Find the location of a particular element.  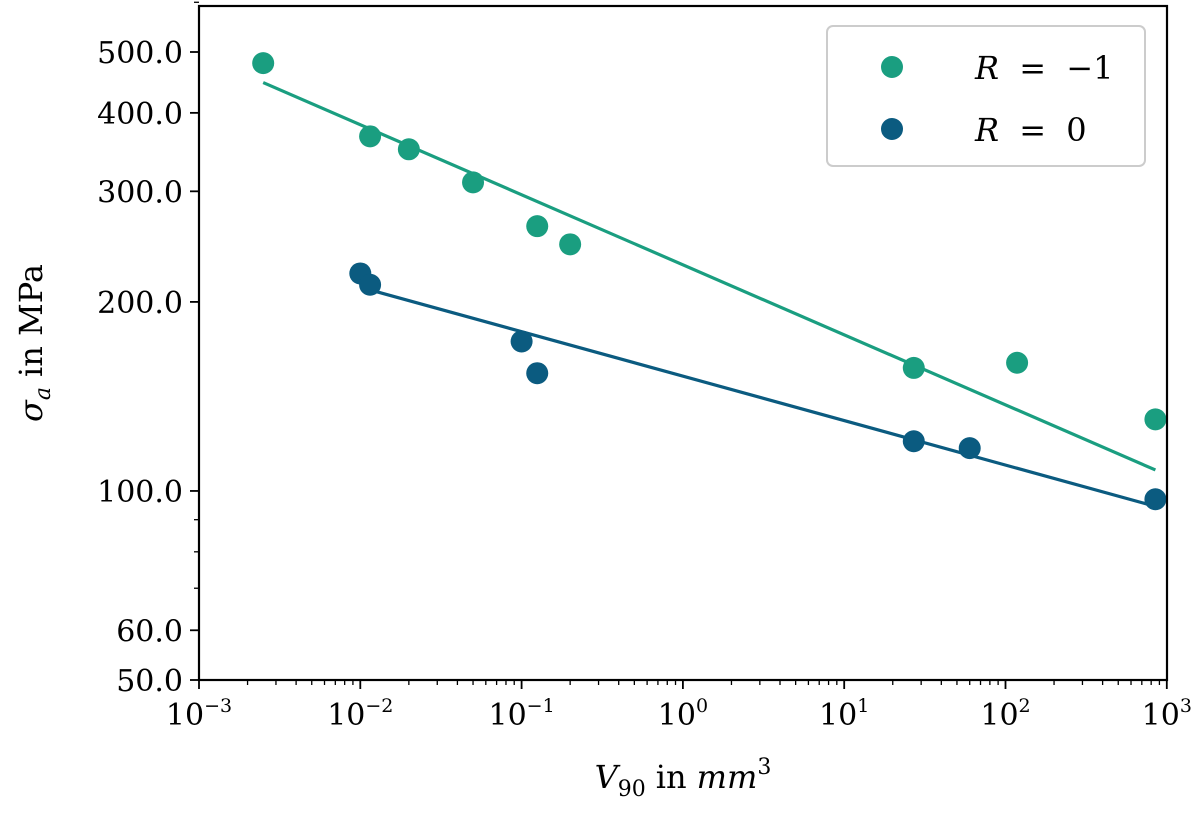

x-tick-exponent: 2 is located at coordinates (1025, 706).